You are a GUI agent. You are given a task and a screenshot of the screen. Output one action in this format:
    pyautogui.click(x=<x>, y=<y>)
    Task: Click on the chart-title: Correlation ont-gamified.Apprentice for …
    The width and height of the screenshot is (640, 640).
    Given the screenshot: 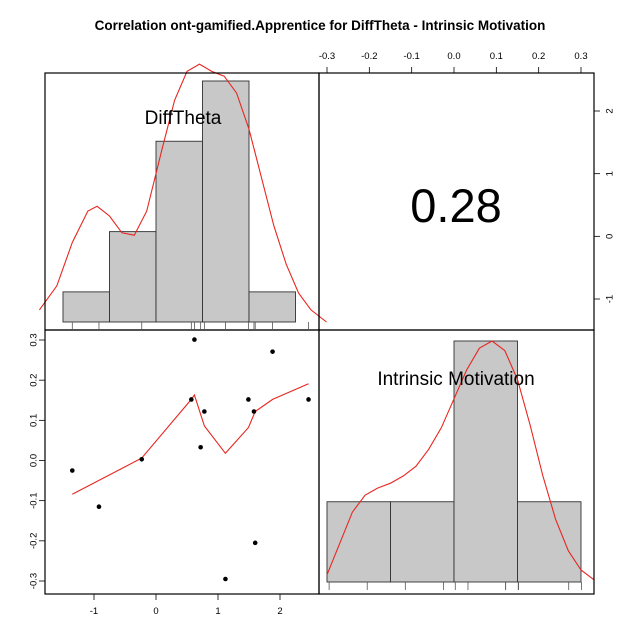 What is the action you would take?
    pyautogui.click(x=320, y=25)
    